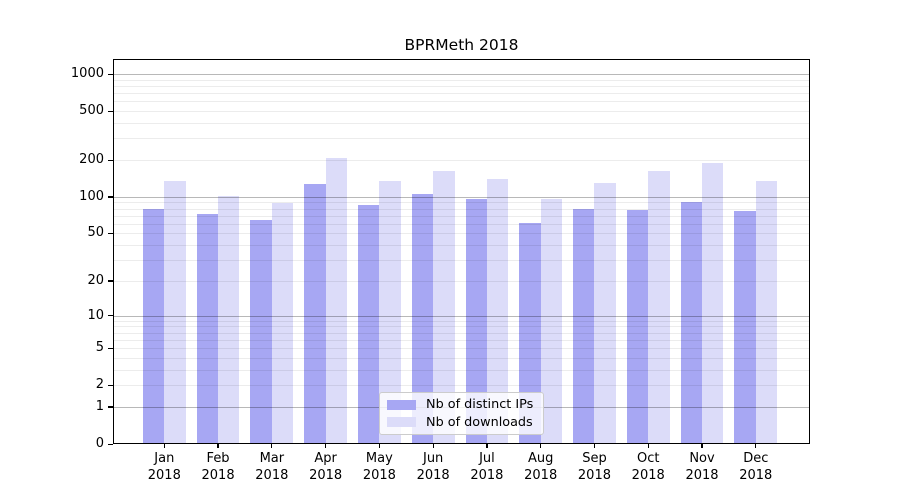 The image size is (900, 500). What do you see at coordinates (691, 323) in the screenshot?
I see `bar-nb-of-distinct-ips-nov` at bounding box center [691, 323].